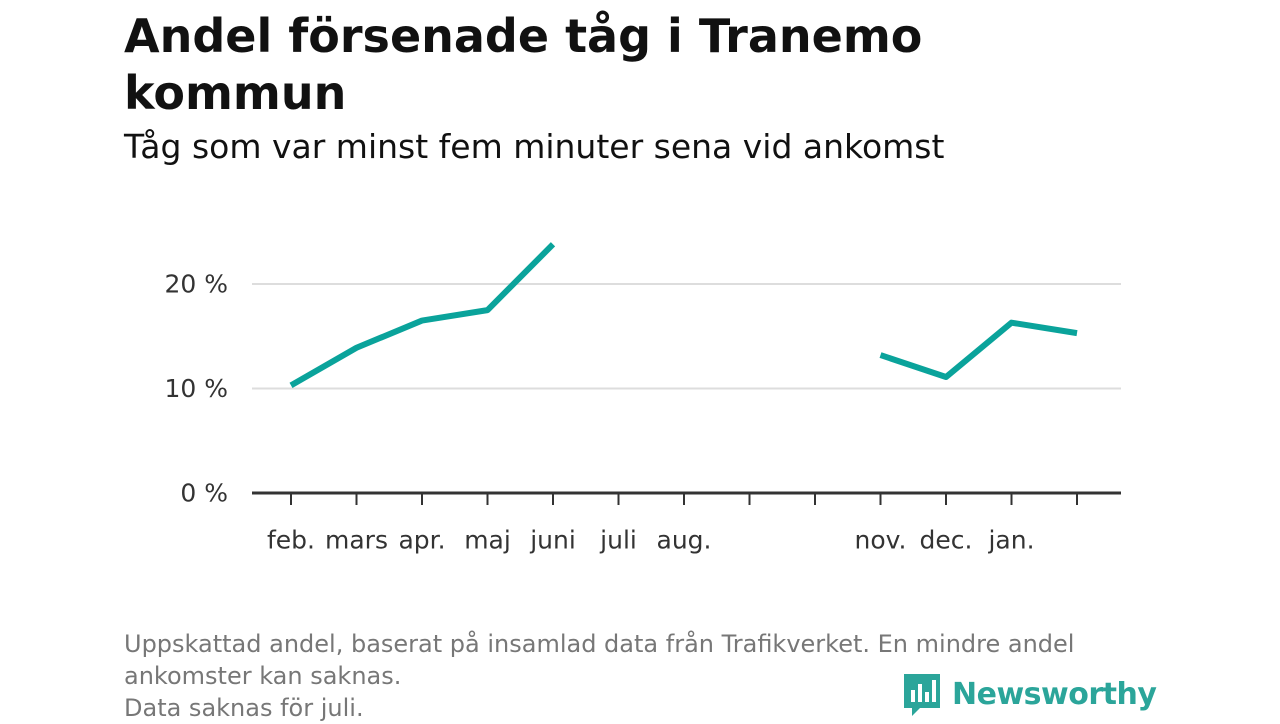 This screenshot has width=1280, height=724. I want to click on y-tick-label: 0 %, so click(204, 493).